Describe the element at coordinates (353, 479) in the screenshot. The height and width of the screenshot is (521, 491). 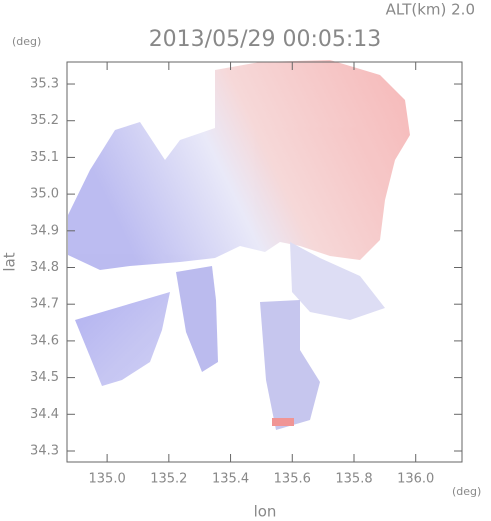
I see `x-tick-label: 135.8` at that location.